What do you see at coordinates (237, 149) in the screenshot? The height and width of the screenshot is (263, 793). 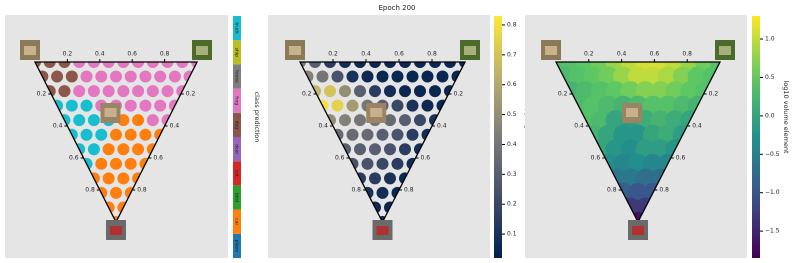 I see `colorbar-class-label: deer` at bounding box center [237, 149].